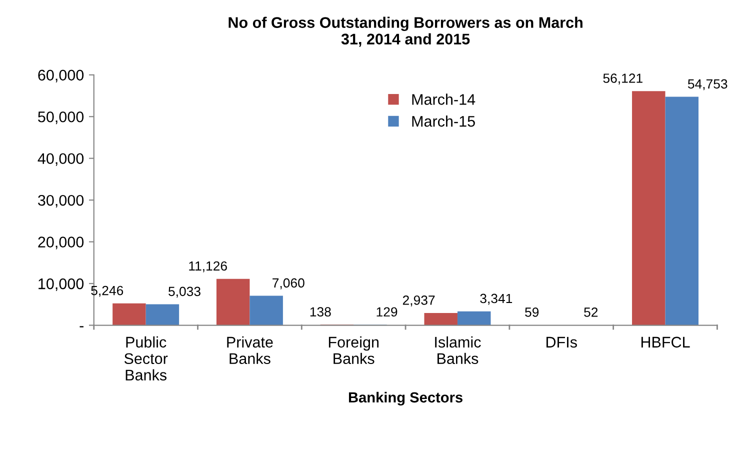 Image resolution: width=751 pixels, height=468 pixels. Describe the element at coordinates (288, 284) in the screenshot. I see `data-label: 7,060` at that location.